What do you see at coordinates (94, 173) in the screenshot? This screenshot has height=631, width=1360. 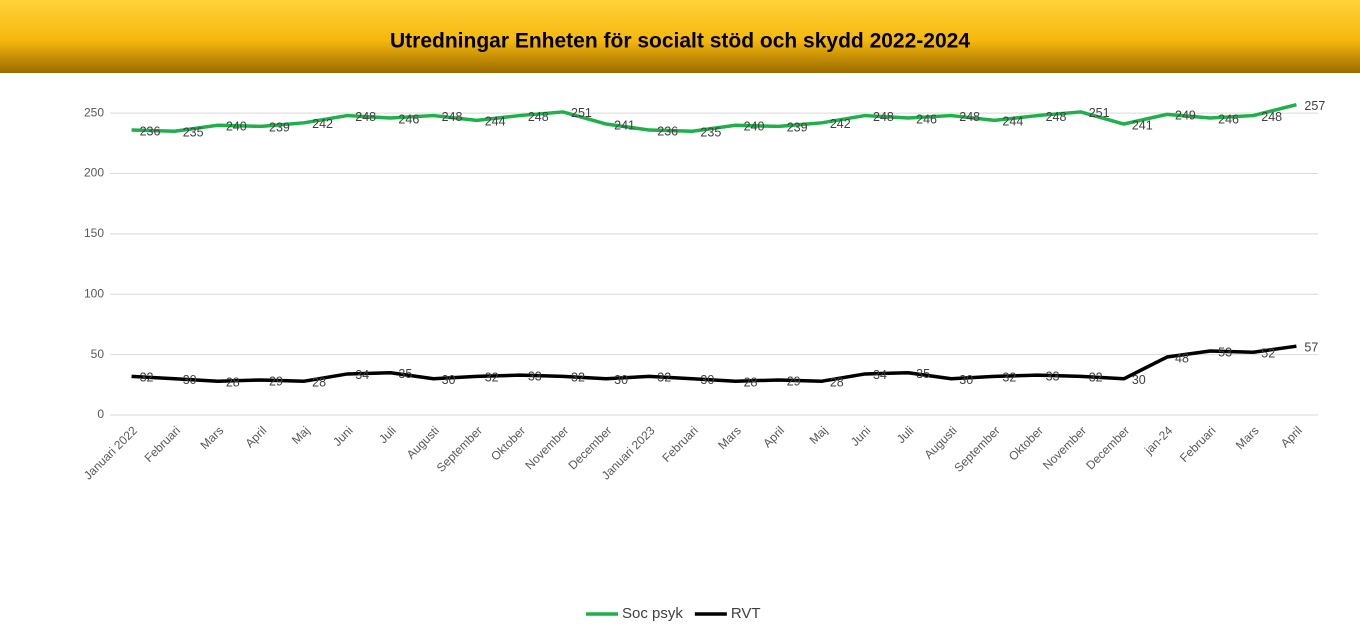 I see `y-tick-label: 200` at bounding box center [94, 173].